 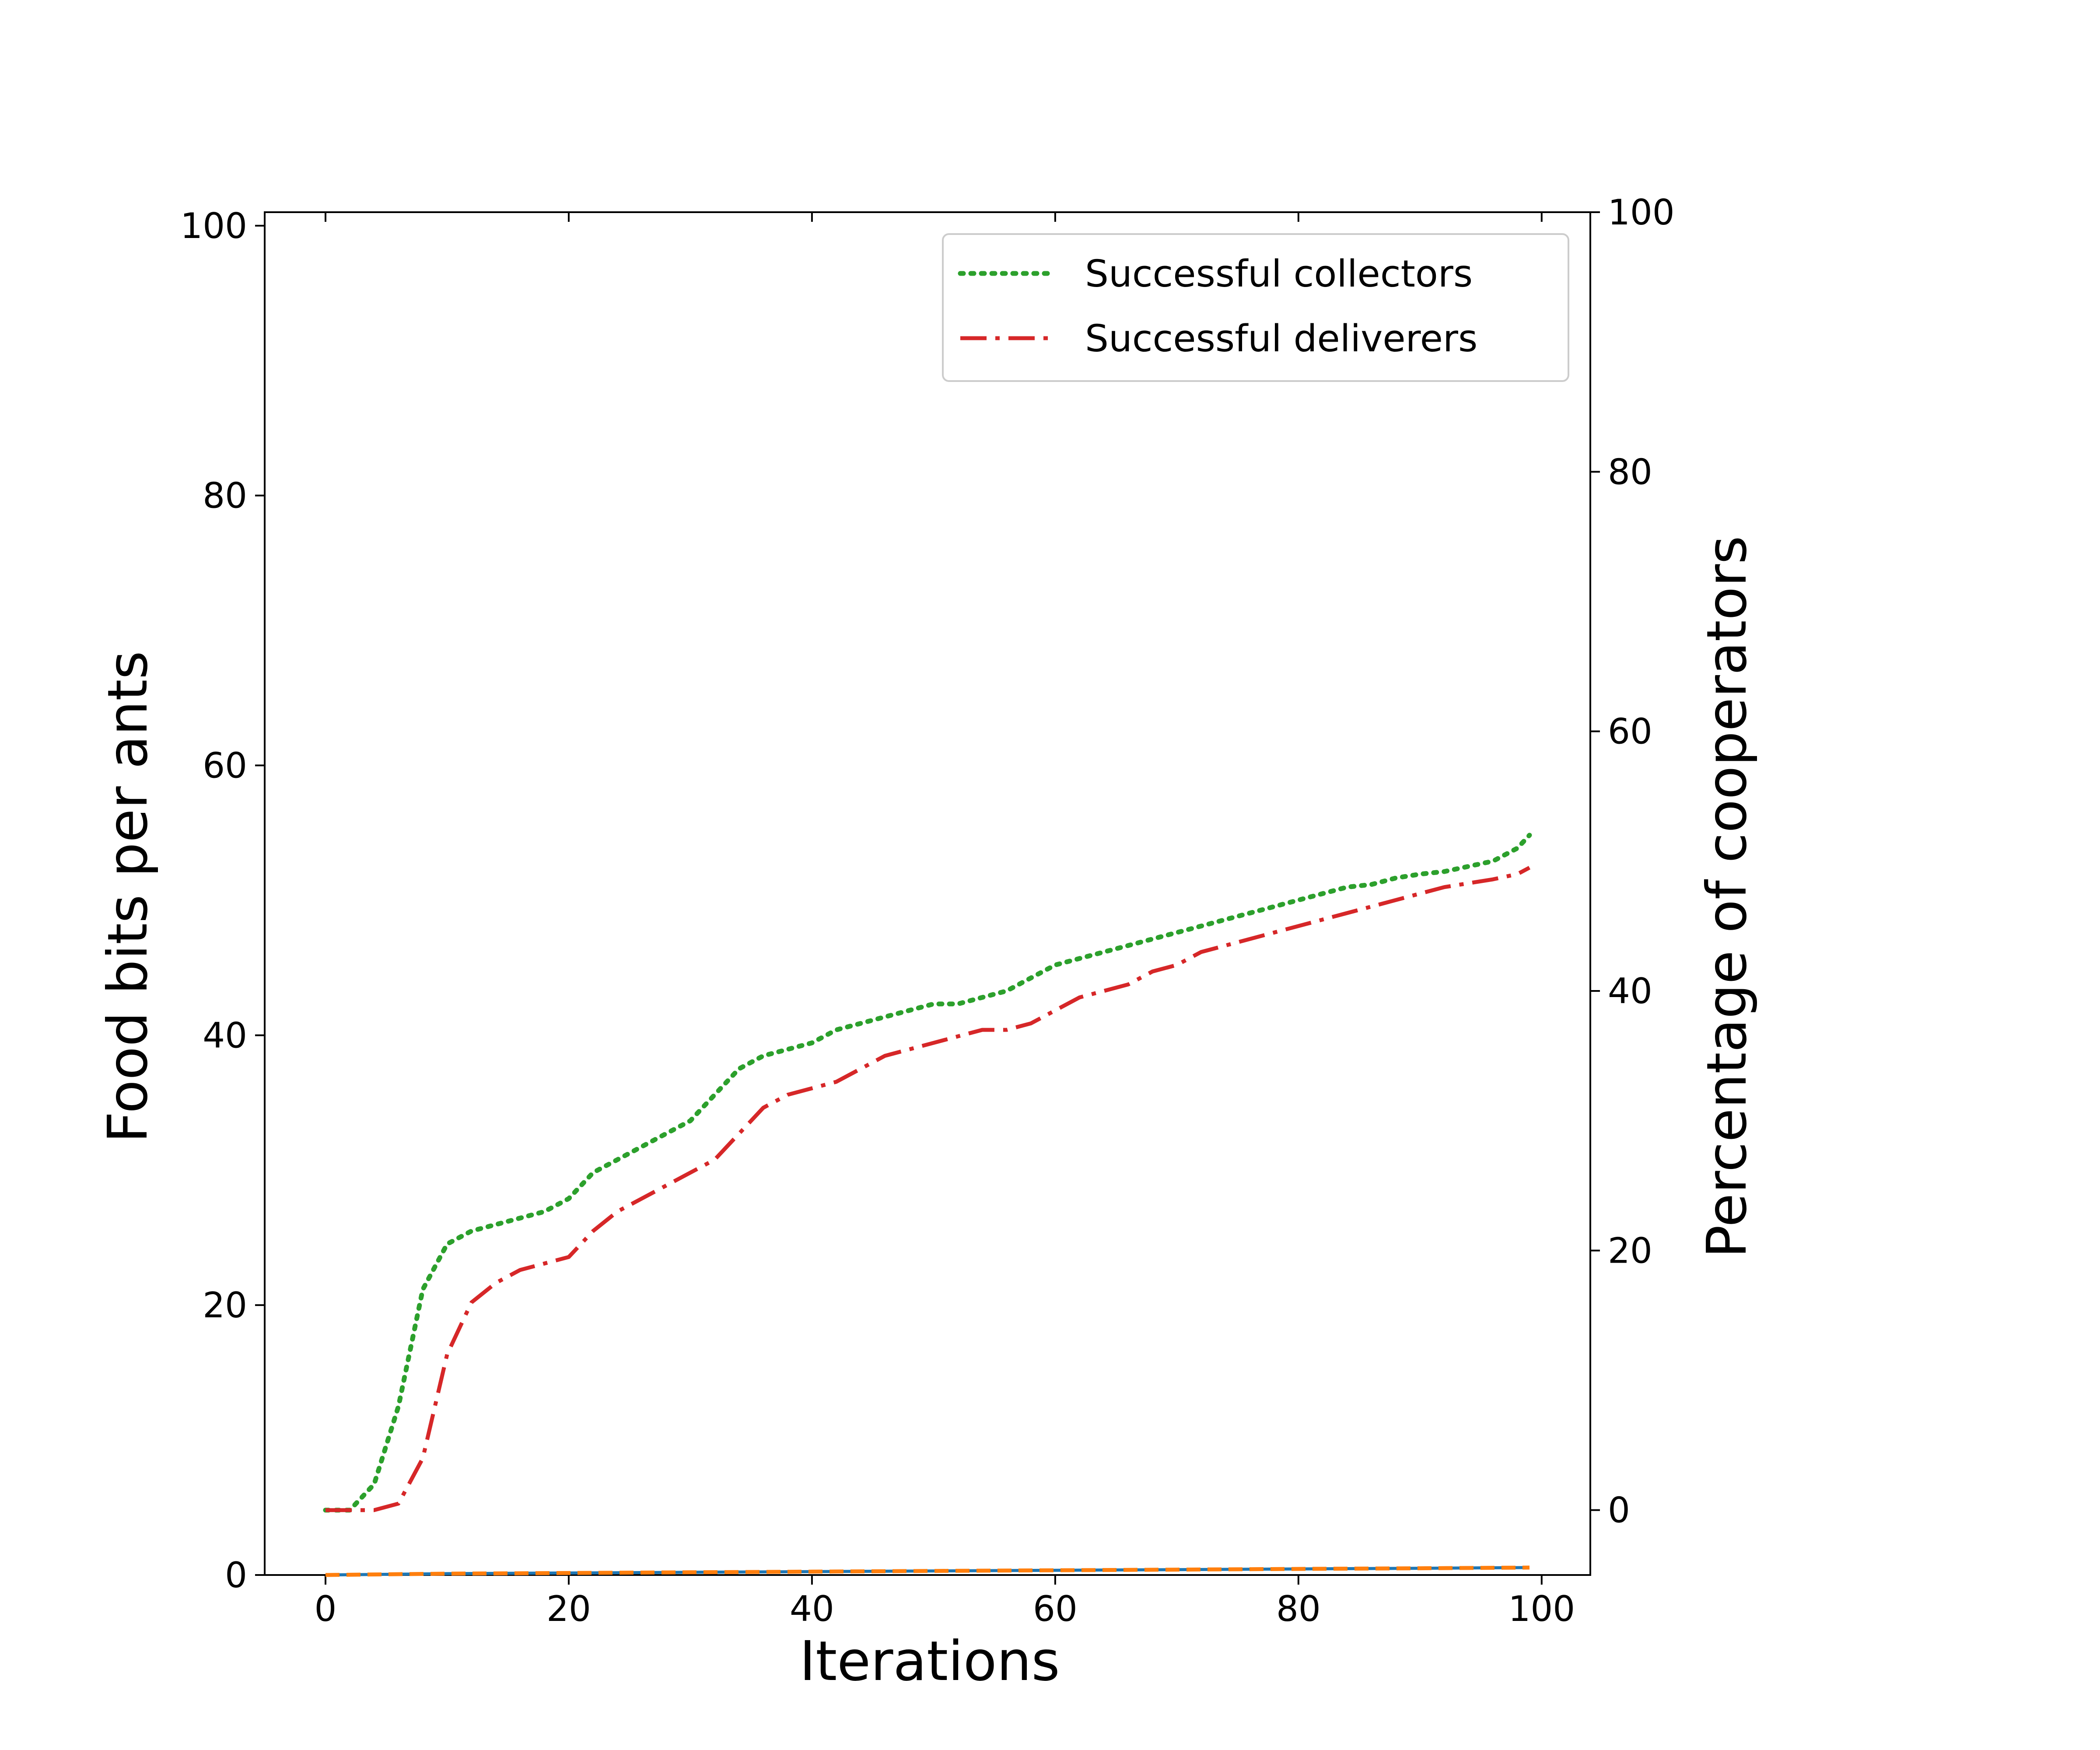 I want to click on y2-tick-label: 40, so click(x=1630, y=991).